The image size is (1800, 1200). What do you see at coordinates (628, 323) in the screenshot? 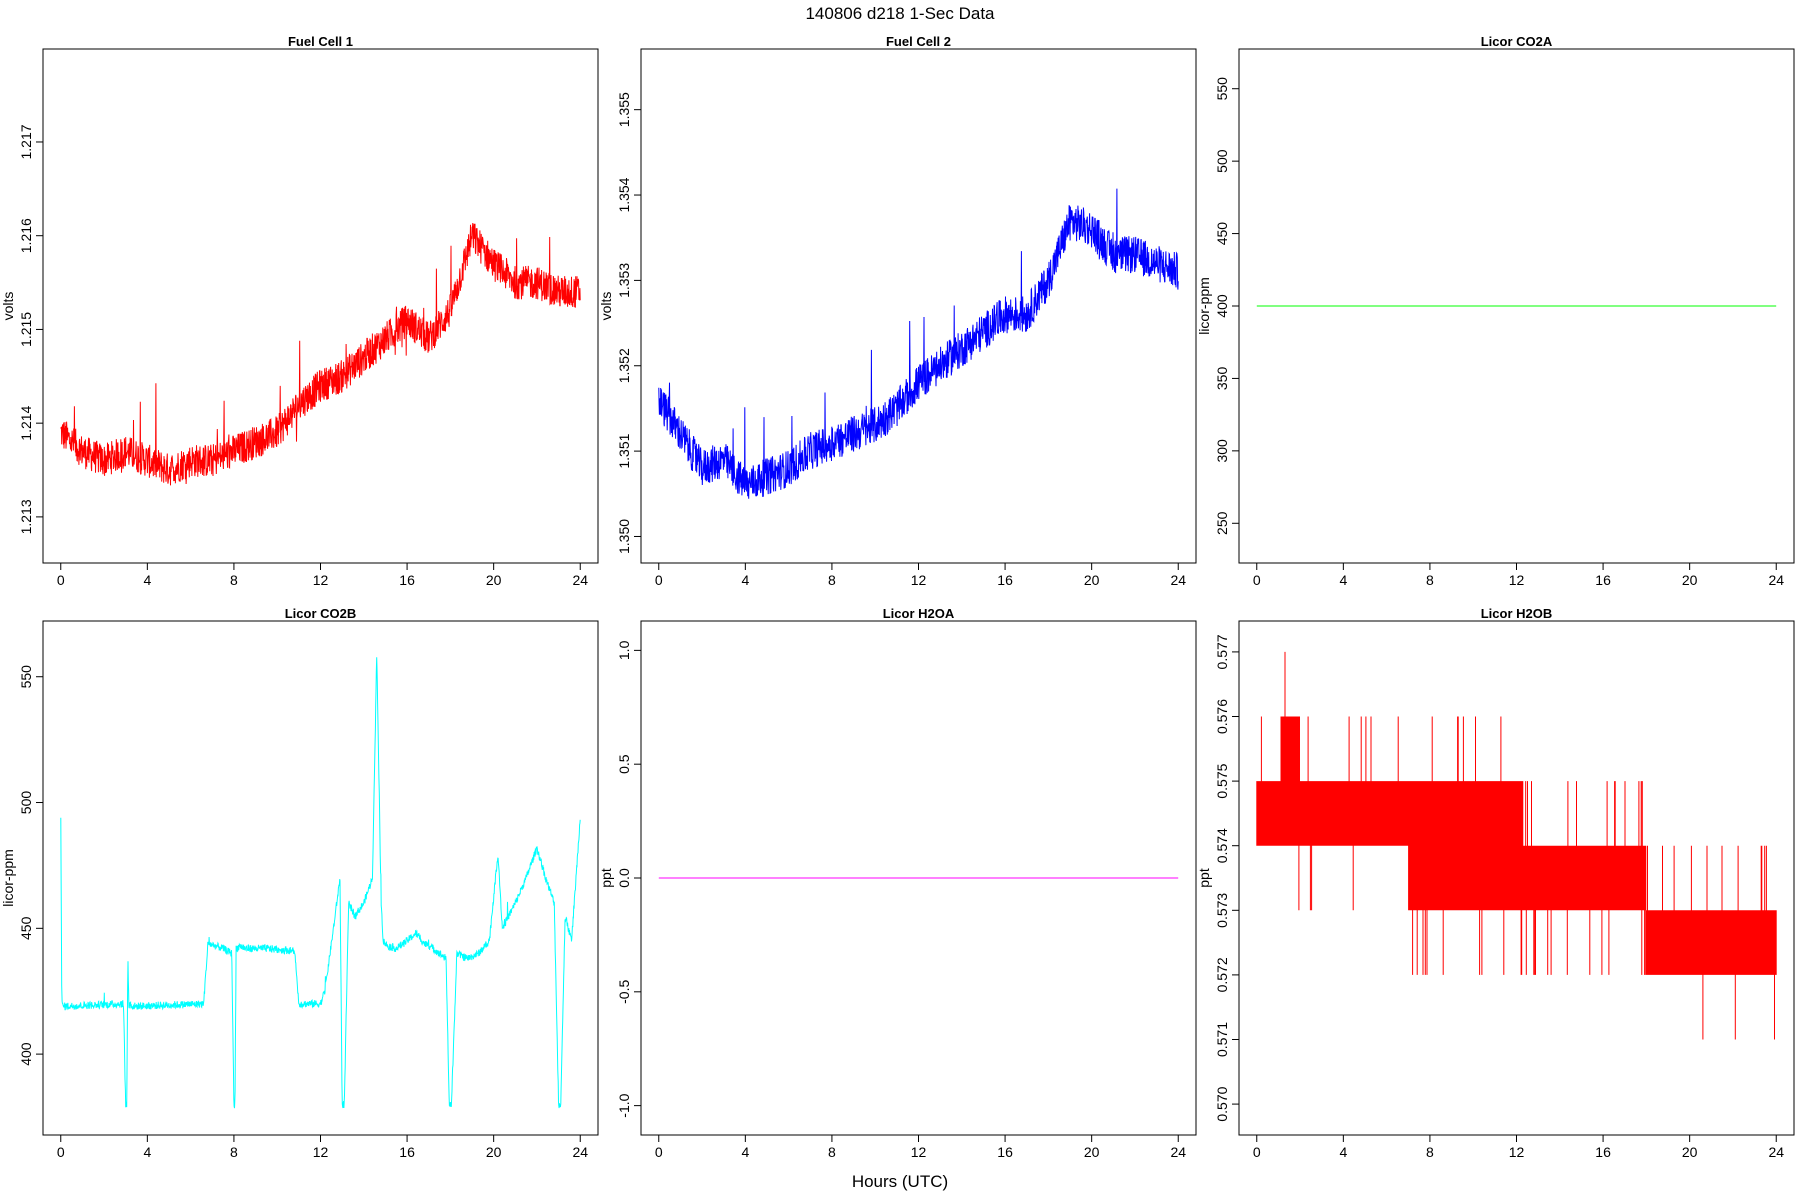
I see `y-axis: 1.350 1.351 1.352 1.353 1.354 1.355` at bounding box center [628, 323].